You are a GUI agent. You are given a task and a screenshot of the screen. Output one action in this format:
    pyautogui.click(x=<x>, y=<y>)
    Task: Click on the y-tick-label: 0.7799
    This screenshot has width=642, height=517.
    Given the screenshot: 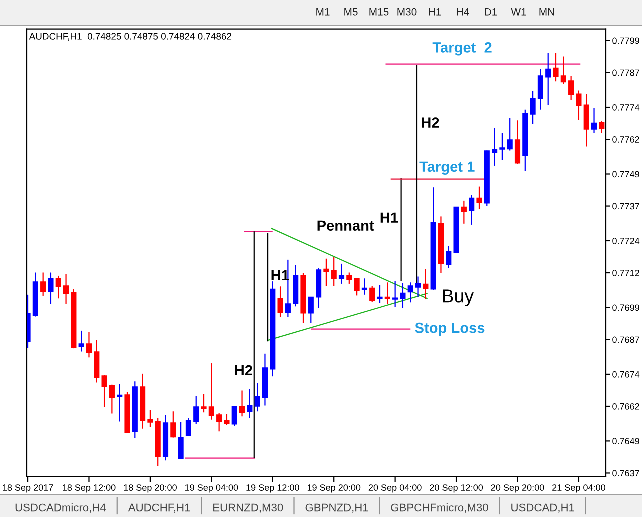 What is the action you would take?
    pyautogui.click(x=626, y=41)
    